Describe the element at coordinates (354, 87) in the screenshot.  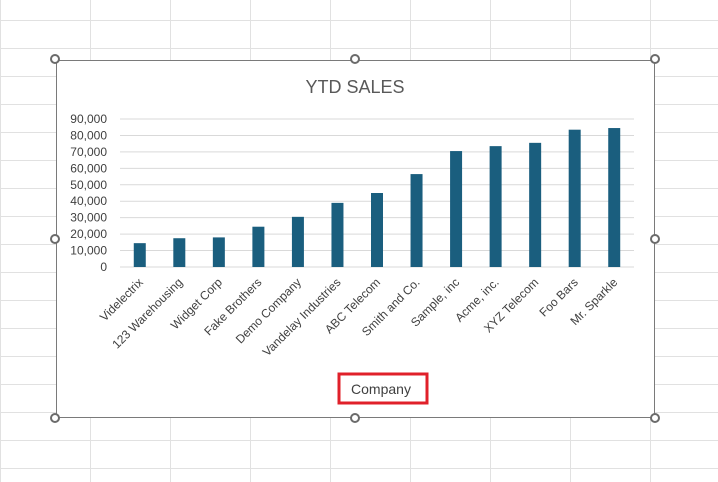
I see `chart-title: YTD SALES` at that location.